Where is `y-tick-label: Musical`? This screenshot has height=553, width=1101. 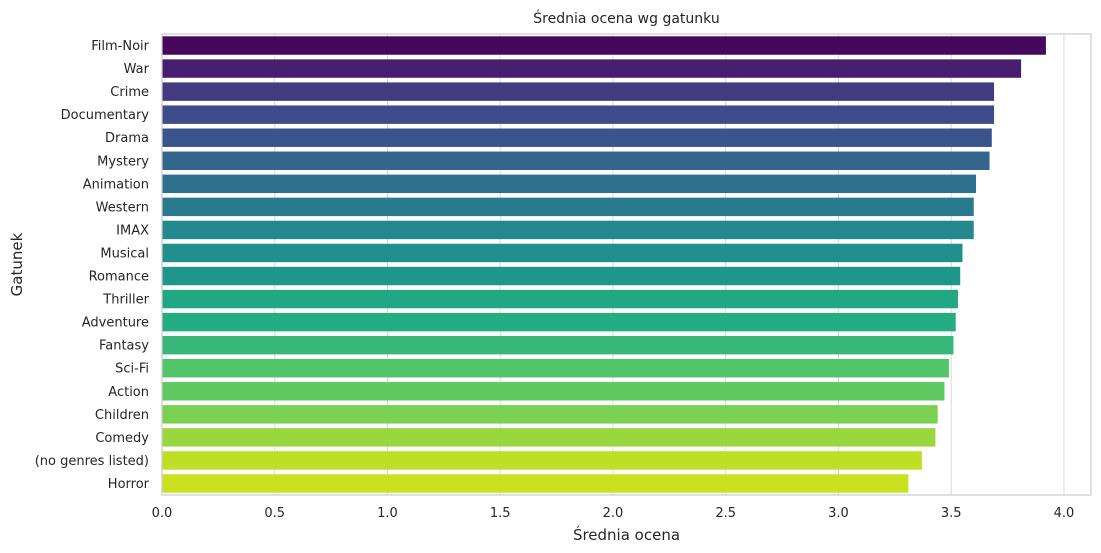
y-tick-label: Musical is located at coordinates (124, 253).